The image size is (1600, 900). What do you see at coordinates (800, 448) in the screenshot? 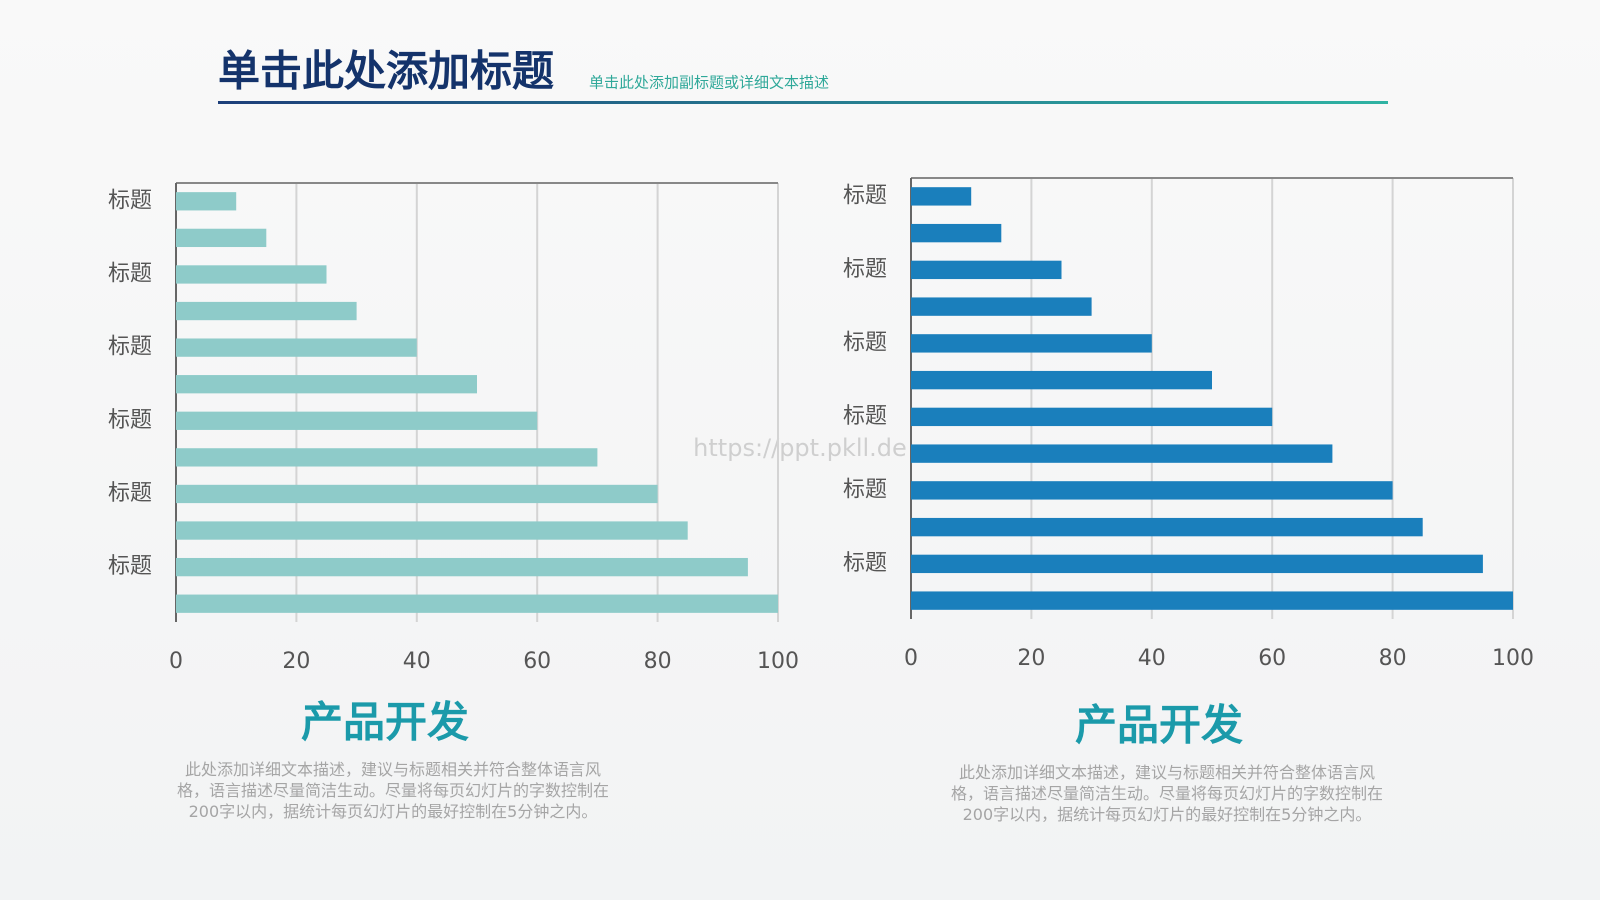
I see `watermark: https://ppt.pkll.de` at bounding box center [800, 448].